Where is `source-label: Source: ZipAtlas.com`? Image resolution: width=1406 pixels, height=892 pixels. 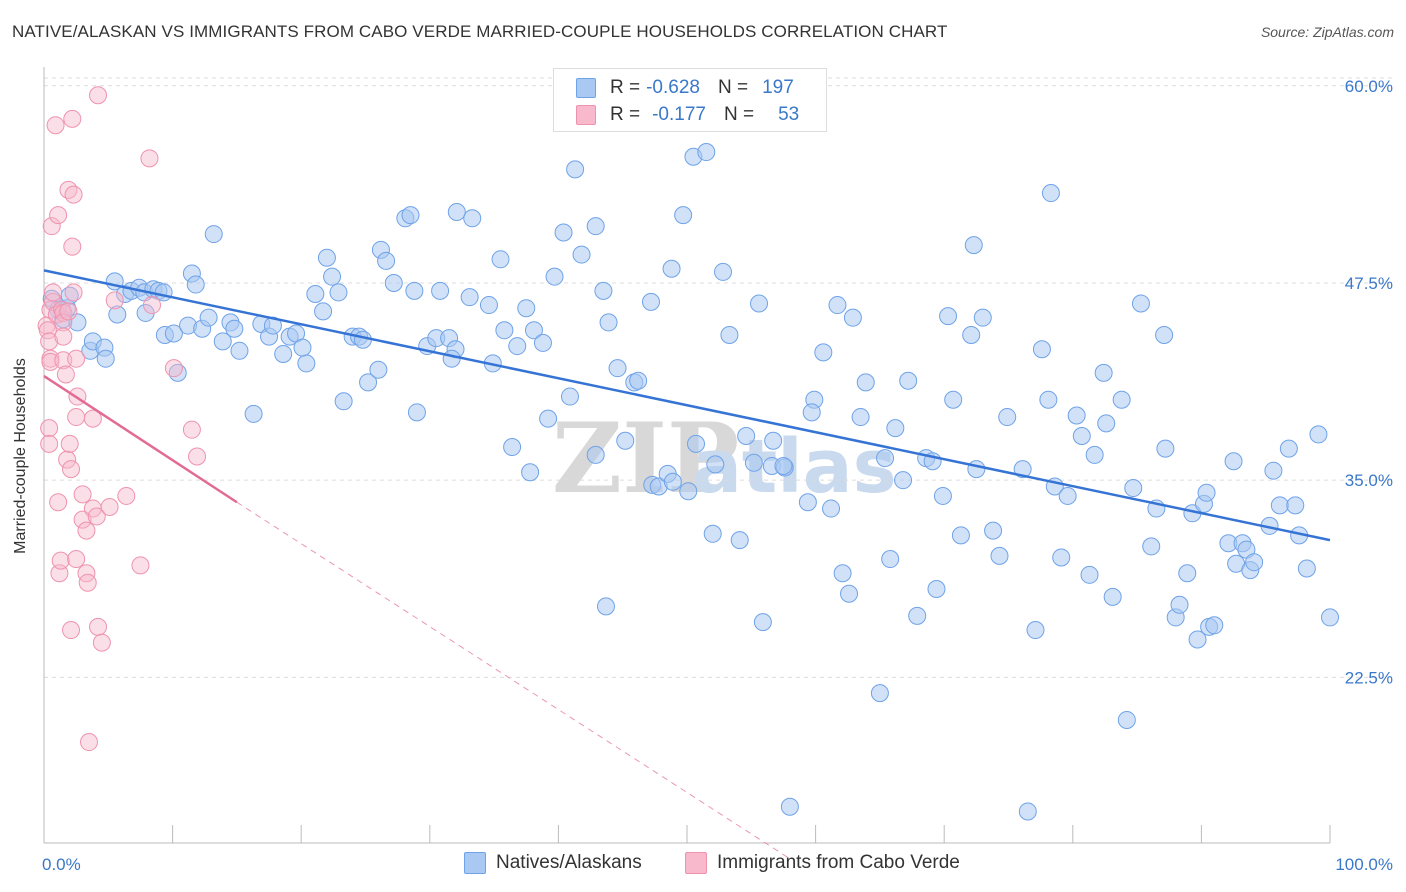
source-label: Source: ZipAtlas.com is located at coordinates (1327, 32).